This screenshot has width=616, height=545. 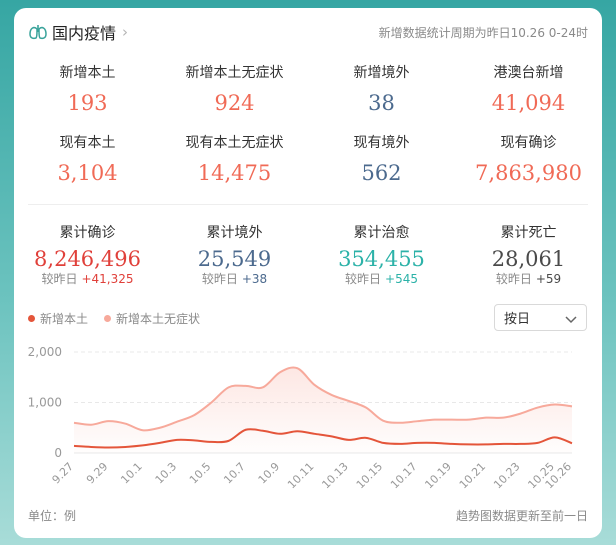 I want to click on y-tick-label: 0, so click(x=58, y=453).